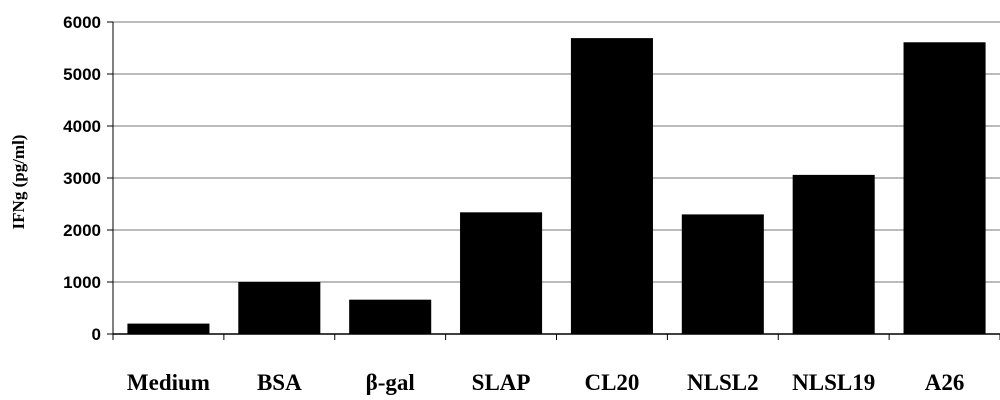 This screenshot has width=1000, height=400. What do you see at coordinates (18, 182) in the screenshot?
I see `y-axis-title: IFNg (pg/ml)` at bounding box center [18, 182].